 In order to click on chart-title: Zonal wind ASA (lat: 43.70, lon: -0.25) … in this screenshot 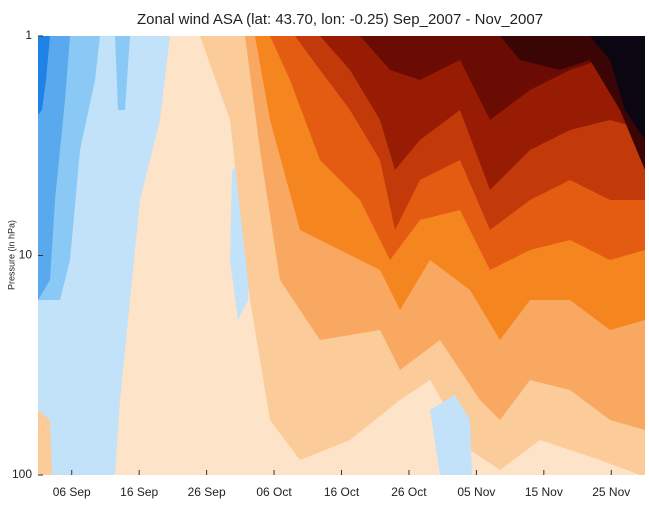, I will do `click(340, 19)`.